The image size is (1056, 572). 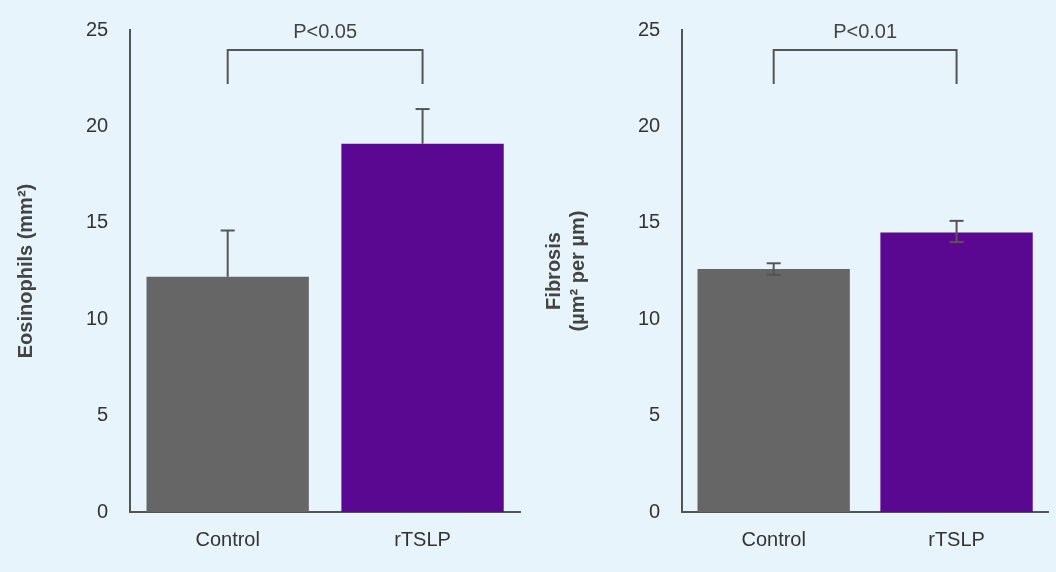 What do you see at coordinates (564, 271) in the screenshot?
I see `y-axis-title: Fibrosis (µm² per µm)` at bounding box center [564, 271].